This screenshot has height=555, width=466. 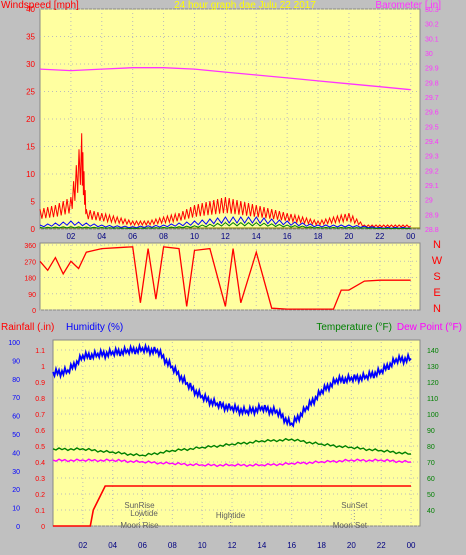 I want to click on barometer-tick-label: 30.3, so click(x=432, y=10).